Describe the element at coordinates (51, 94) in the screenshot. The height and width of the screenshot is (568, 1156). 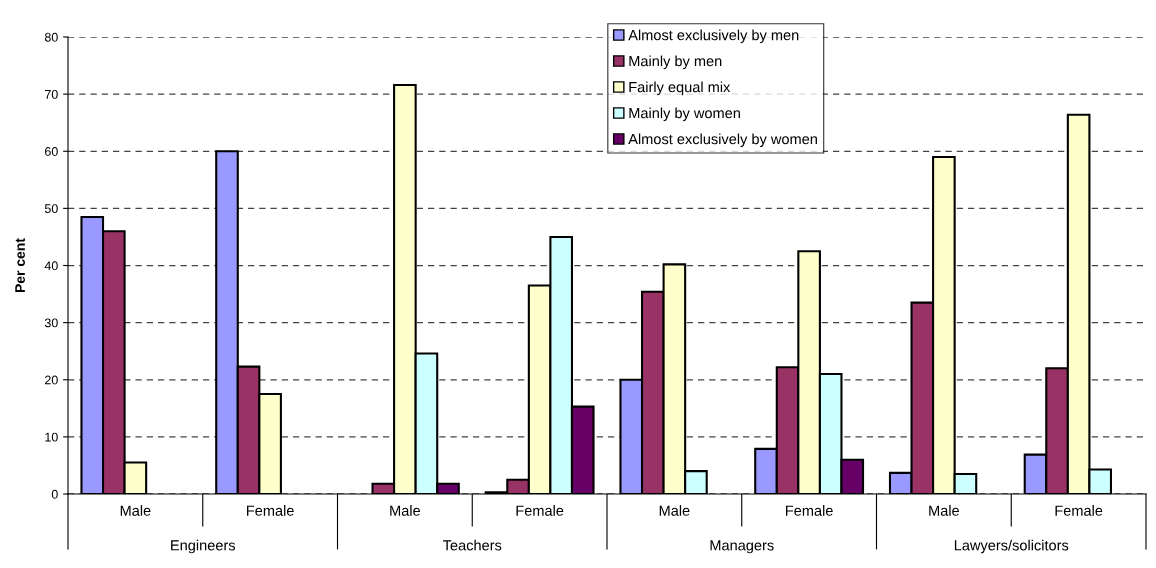
I see `y-tick-label: 70` at that location.